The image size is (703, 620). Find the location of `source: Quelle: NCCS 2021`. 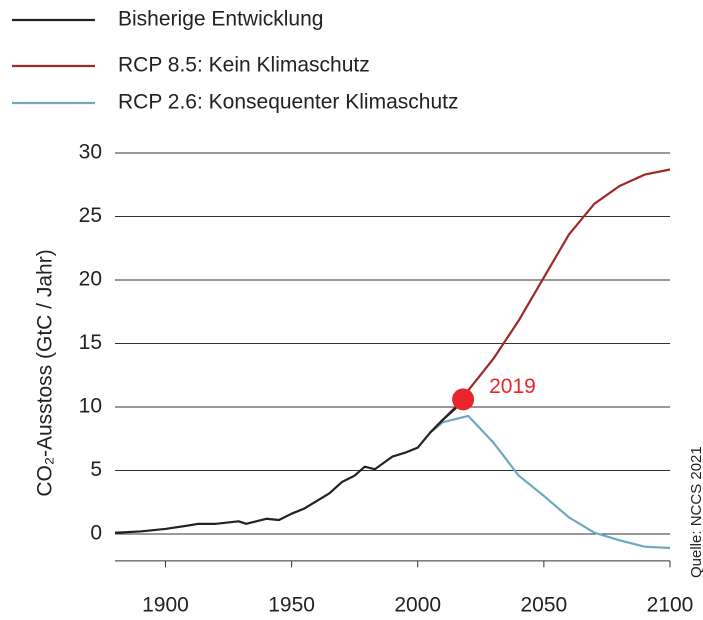

source: Quelle: NCCS 2021 is located at coordinates (695, 512).